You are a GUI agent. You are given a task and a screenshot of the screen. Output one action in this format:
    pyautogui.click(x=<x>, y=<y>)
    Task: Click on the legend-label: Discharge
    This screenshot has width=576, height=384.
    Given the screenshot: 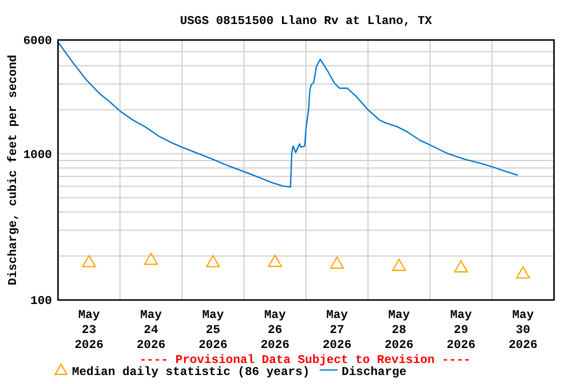 What is the action you would take?
    pyautogui.click(x=374, y=372)
    